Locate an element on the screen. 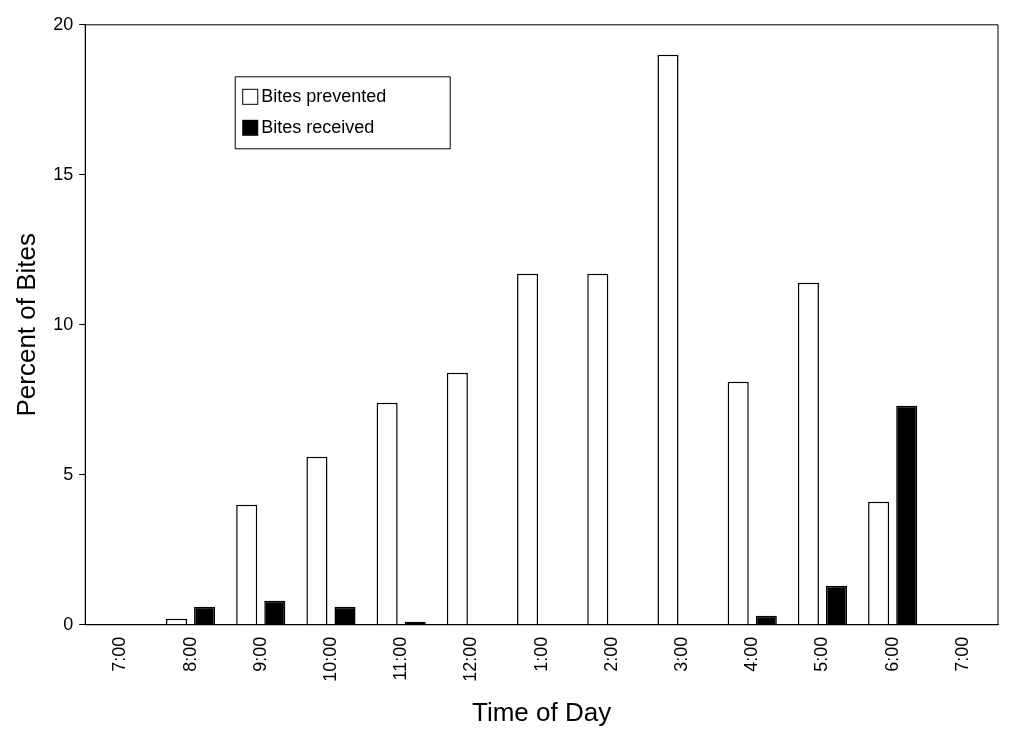 The height and width of the screenshot is (745, 1020). y-tick-label: 20 is located at coordinates (63, 23).